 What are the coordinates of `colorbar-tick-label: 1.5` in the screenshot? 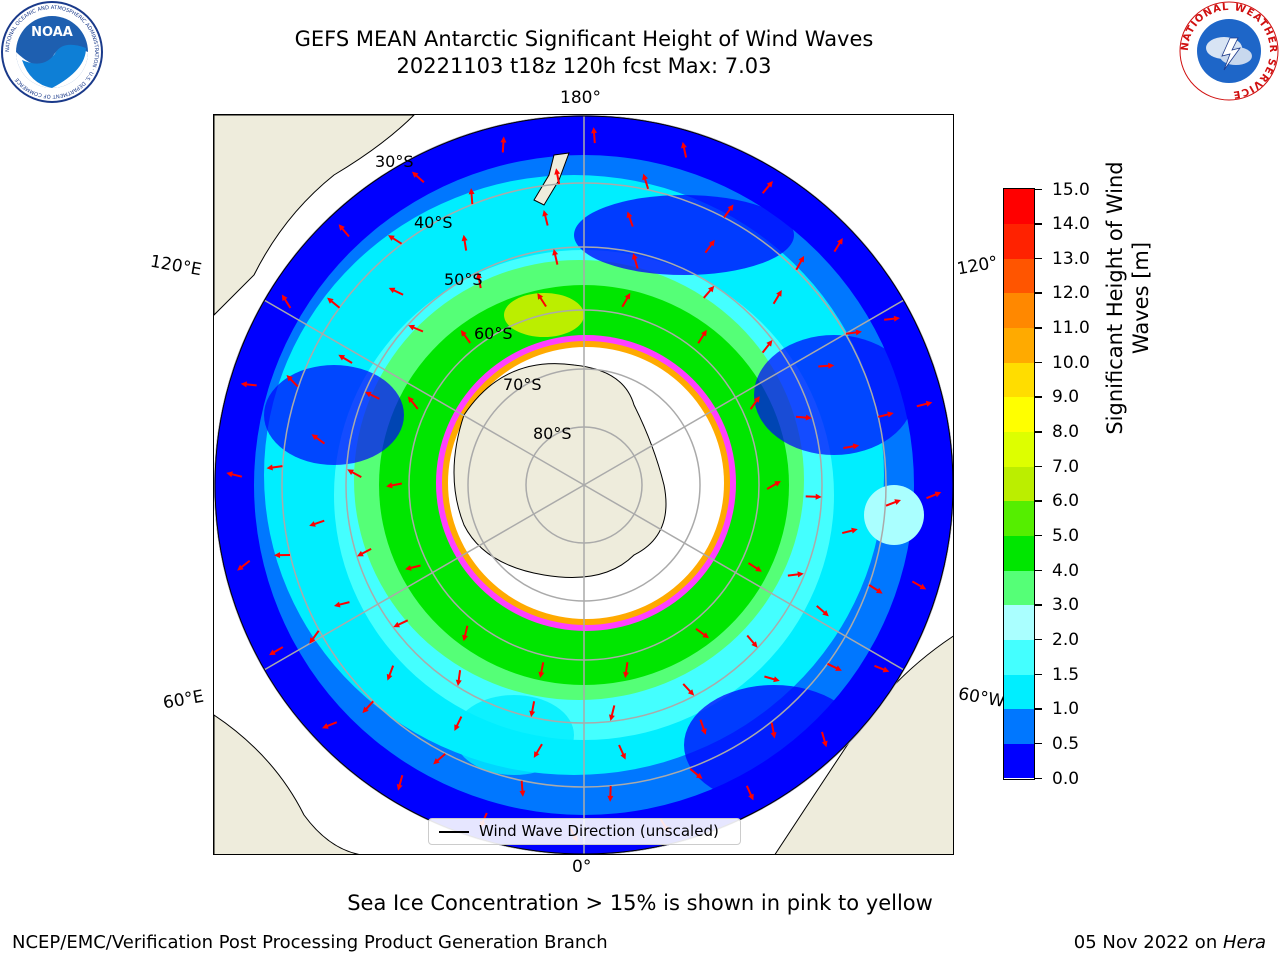 It's located at (1066, 674).